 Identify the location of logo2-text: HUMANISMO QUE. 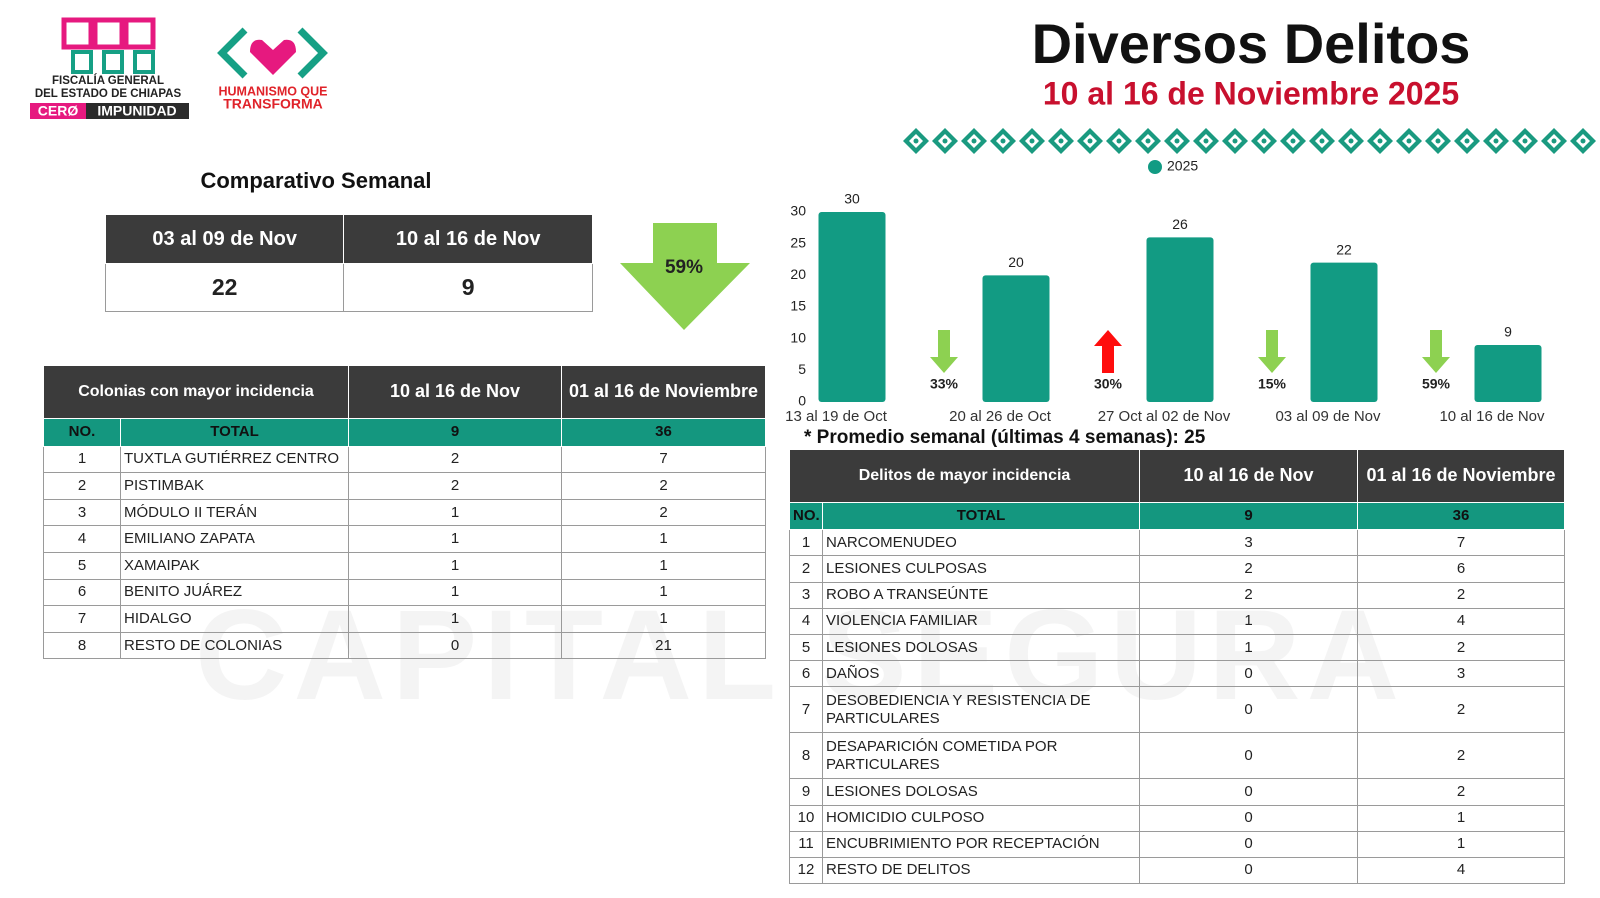
(272, 91).